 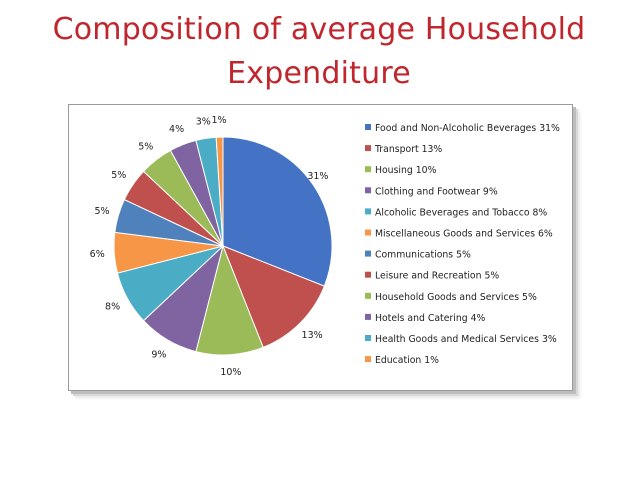 What do you see at coordinates (176, 129) in the screenshot?
I see `data-label-hotels-and-catering: 4%` at bounding box center [176, 129].